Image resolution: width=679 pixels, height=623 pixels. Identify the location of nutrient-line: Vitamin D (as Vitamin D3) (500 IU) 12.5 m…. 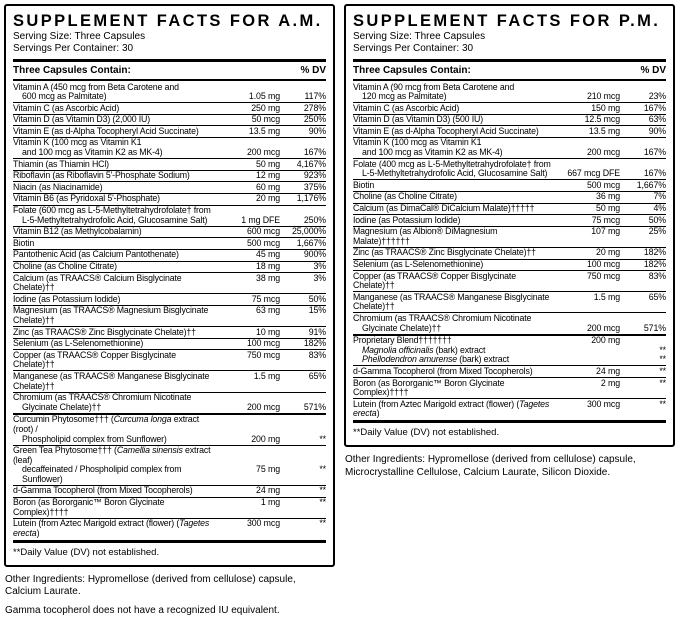
(509, 120).